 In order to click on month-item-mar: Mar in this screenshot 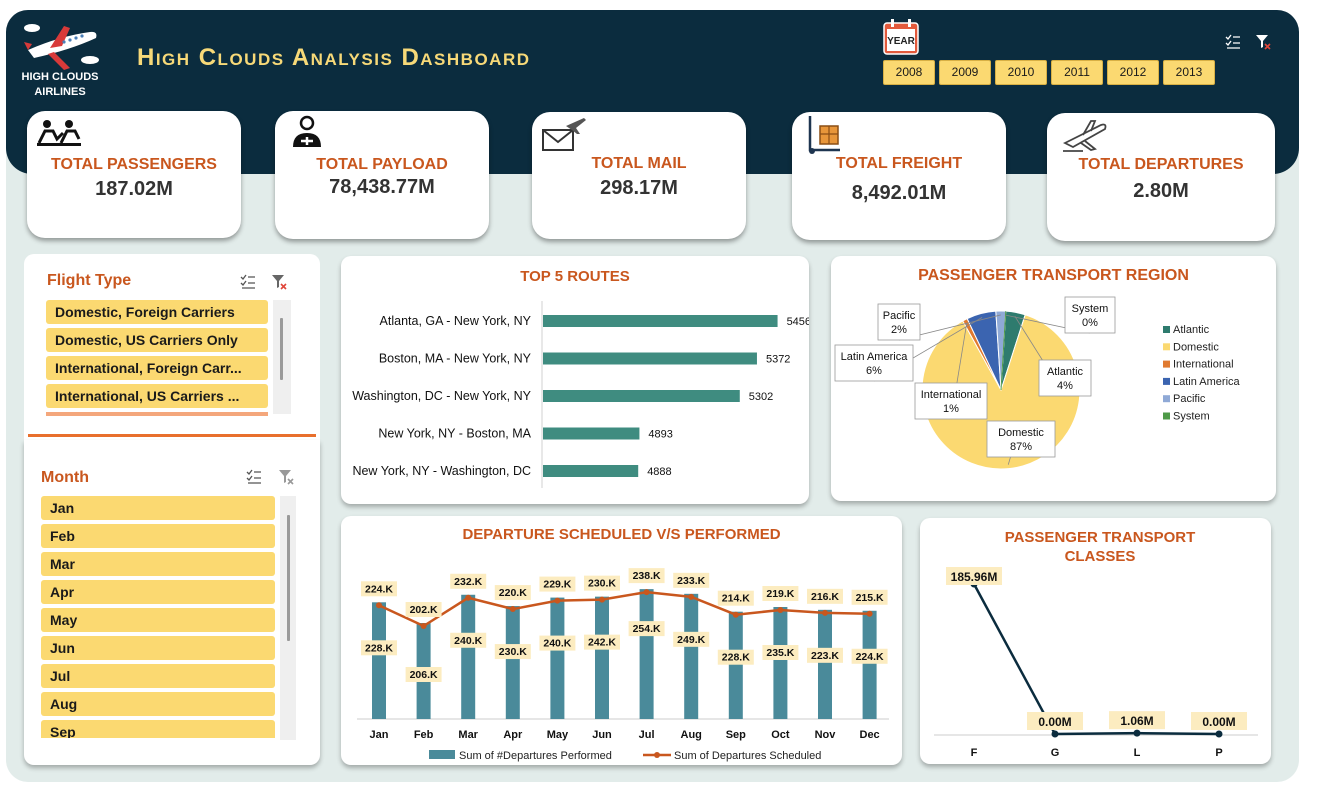, I will do `click(158, 564)`.